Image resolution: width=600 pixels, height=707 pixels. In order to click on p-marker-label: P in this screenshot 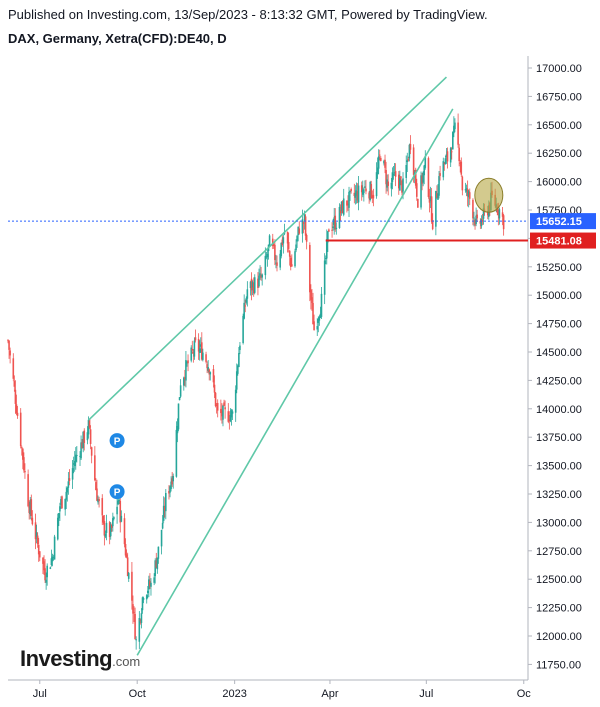, I will do `click(117, 493)`.